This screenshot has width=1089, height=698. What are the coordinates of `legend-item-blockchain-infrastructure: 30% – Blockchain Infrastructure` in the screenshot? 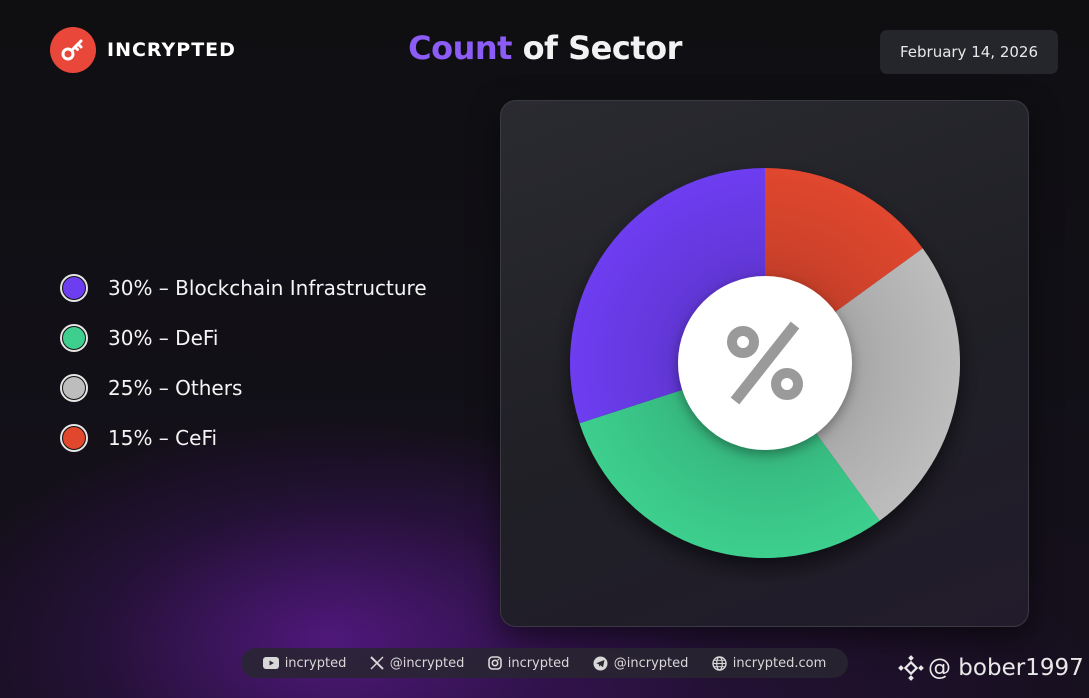 It's located at (243, 288).